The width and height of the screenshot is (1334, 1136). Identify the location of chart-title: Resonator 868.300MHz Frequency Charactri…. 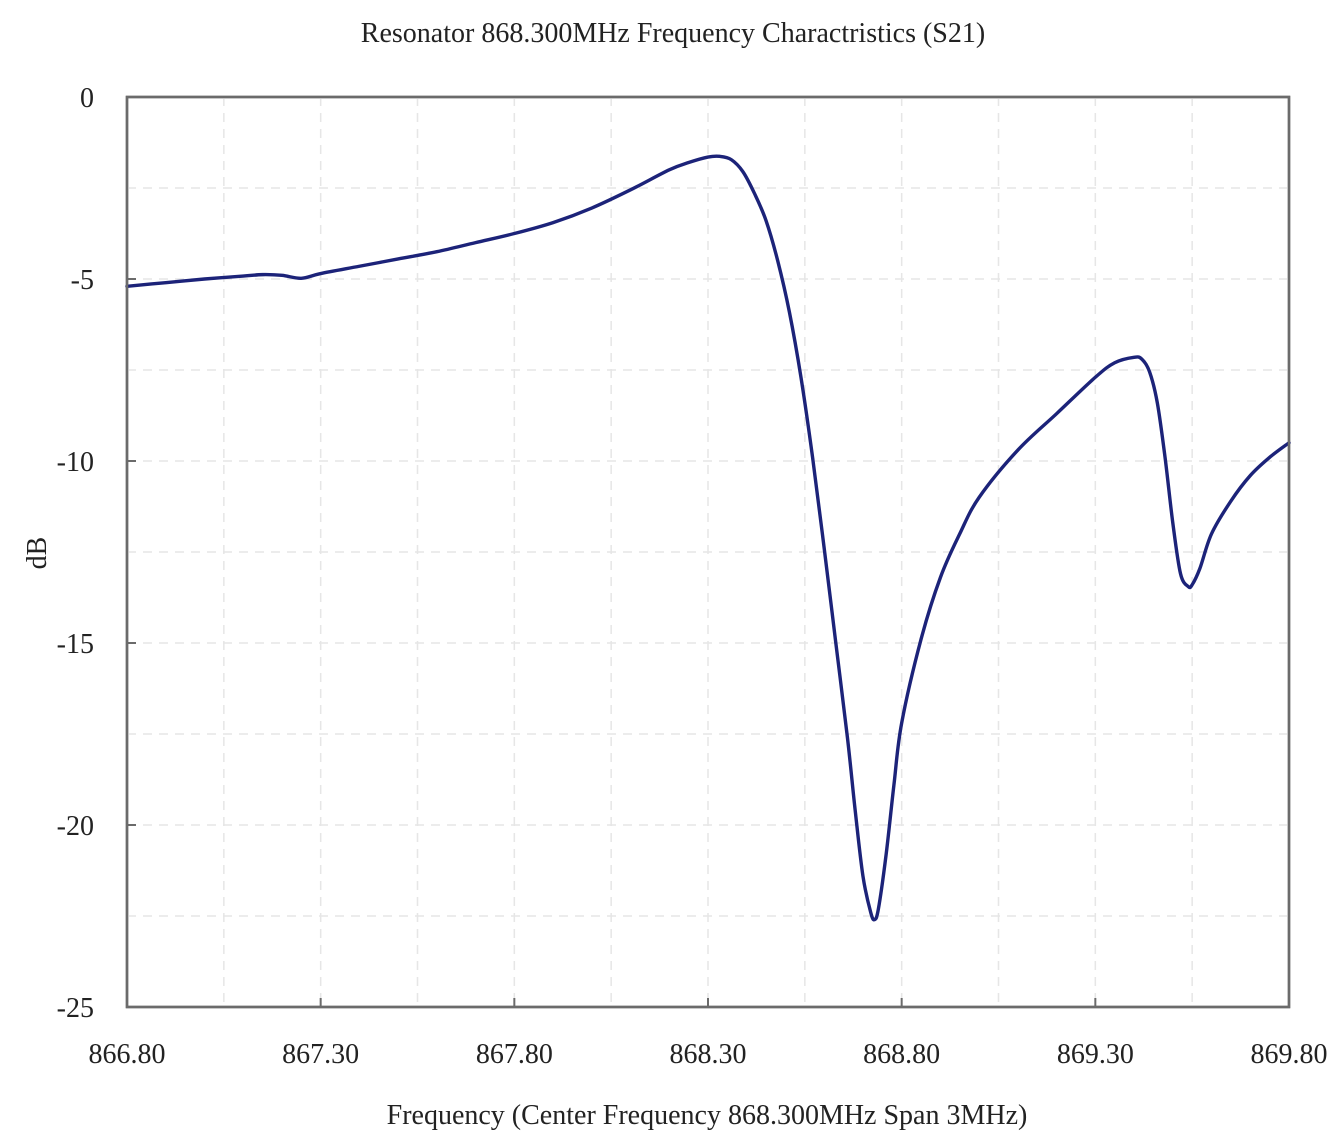
(673, 33).